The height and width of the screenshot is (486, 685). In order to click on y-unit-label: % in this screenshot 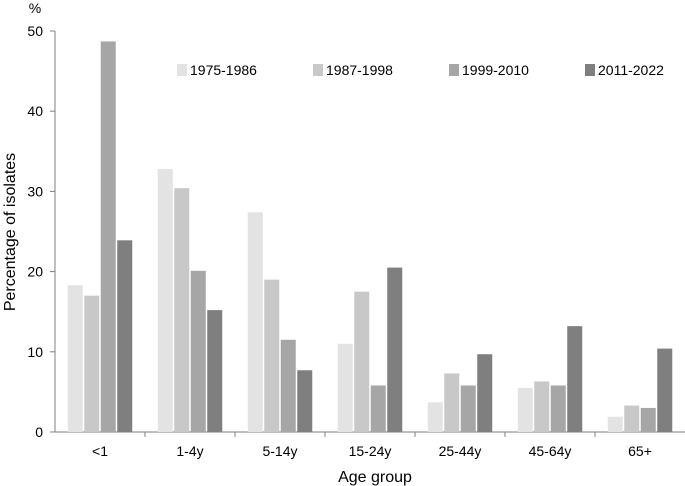, I will do `click(35, 8)`.